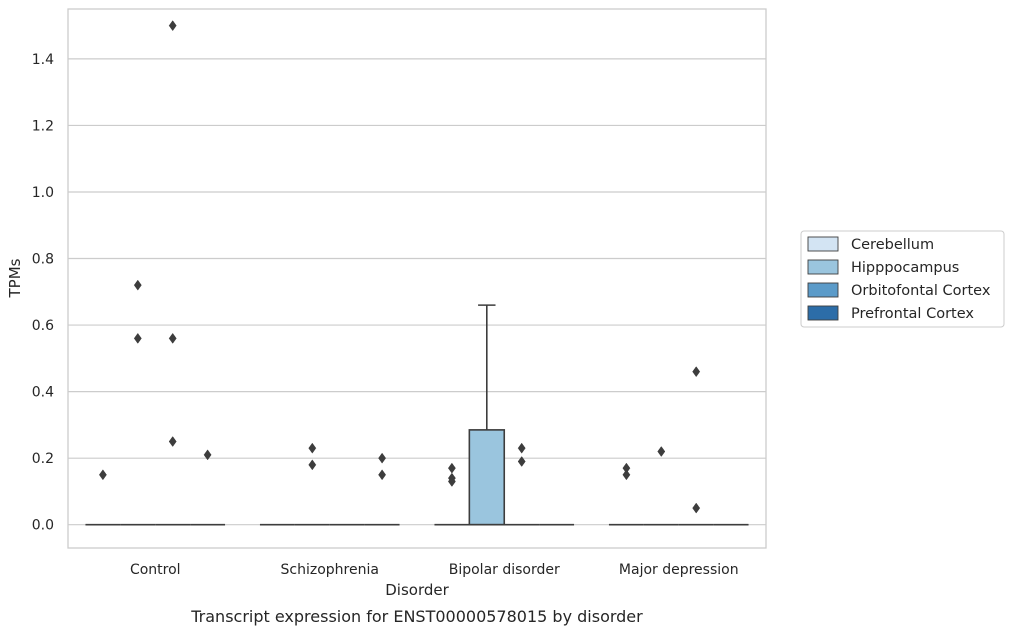 Image resolution: width=1014 pixels, height=634 pixels. I want to click on y-tick-label: 0.2, so click(43, 459).